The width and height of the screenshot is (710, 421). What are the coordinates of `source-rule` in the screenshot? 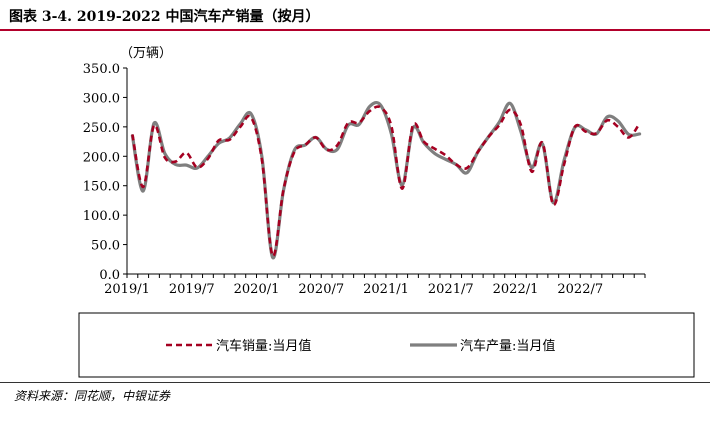 It's located at (355, 382).